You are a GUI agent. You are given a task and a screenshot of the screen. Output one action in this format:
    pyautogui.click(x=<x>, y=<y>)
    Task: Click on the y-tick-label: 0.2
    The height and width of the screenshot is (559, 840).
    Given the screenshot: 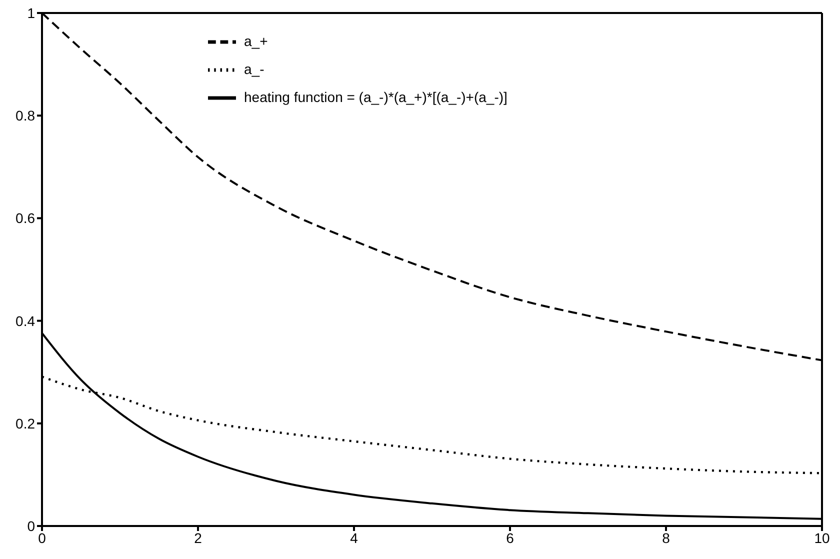 What is the action you would take?
    pyautogui.click(x=26, y=423)
    